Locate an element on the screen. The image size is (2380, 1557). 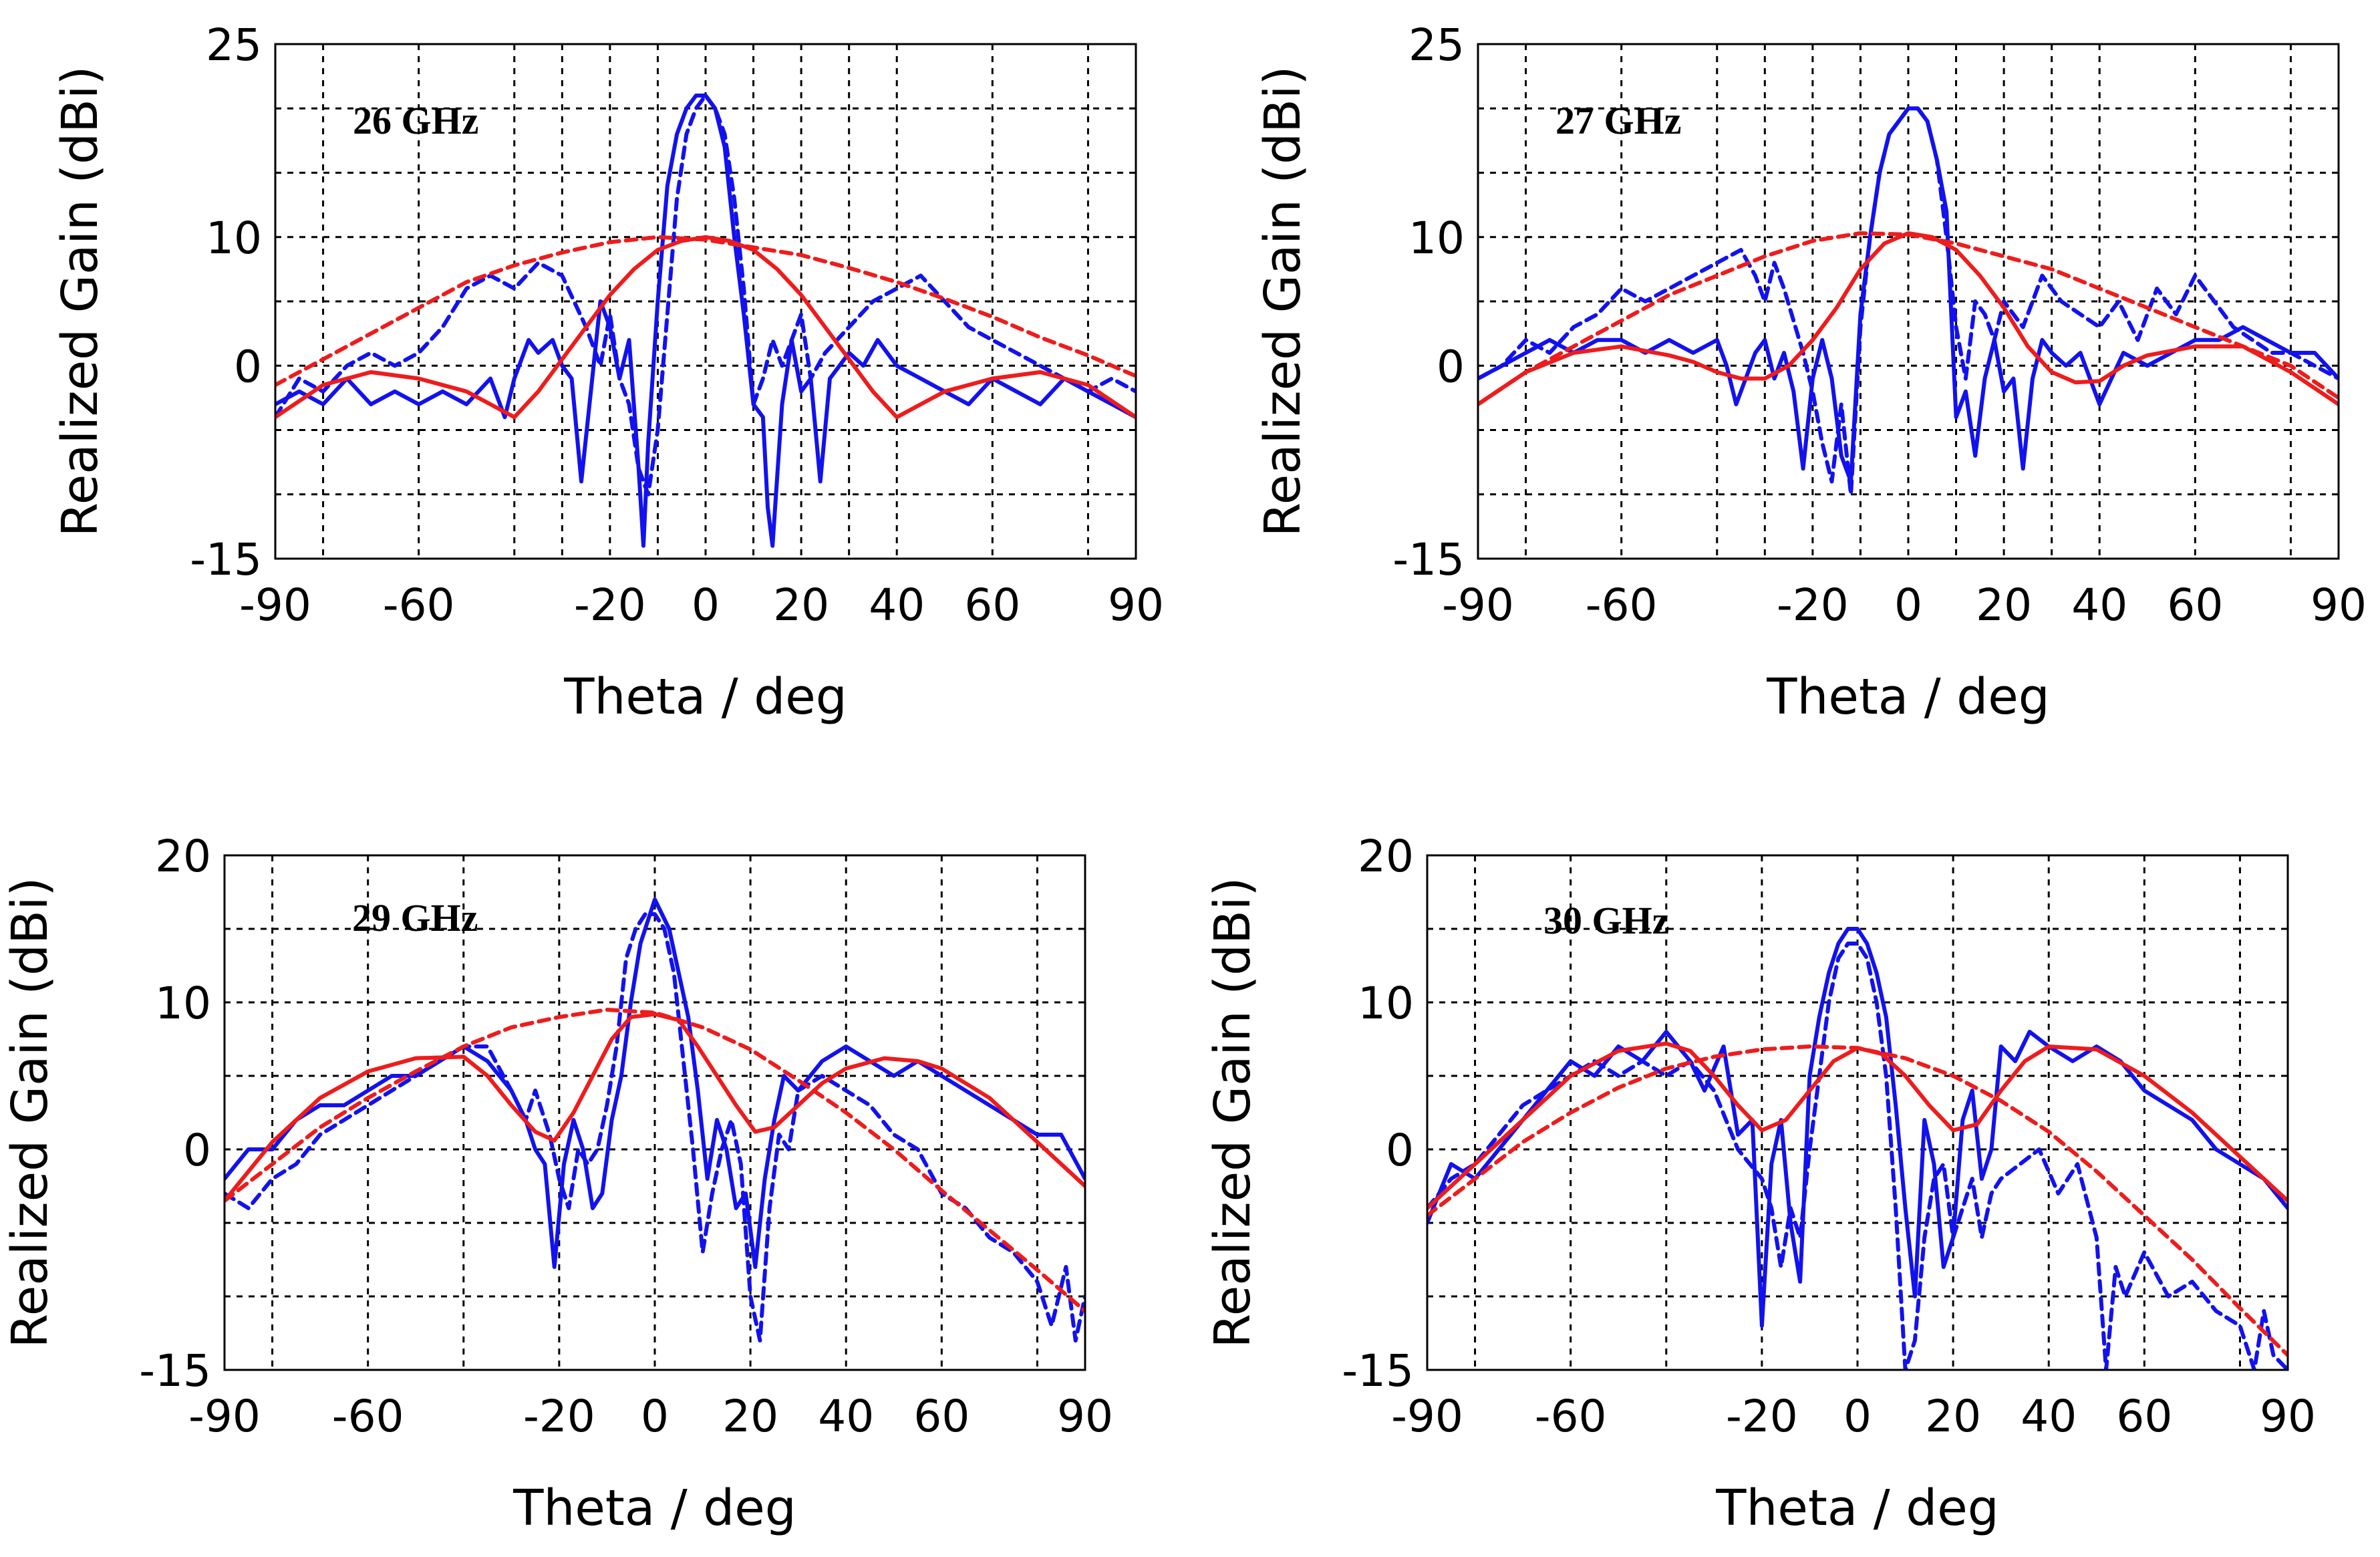
frequency-label: 26 GHz is located at coordinates (415, 120).